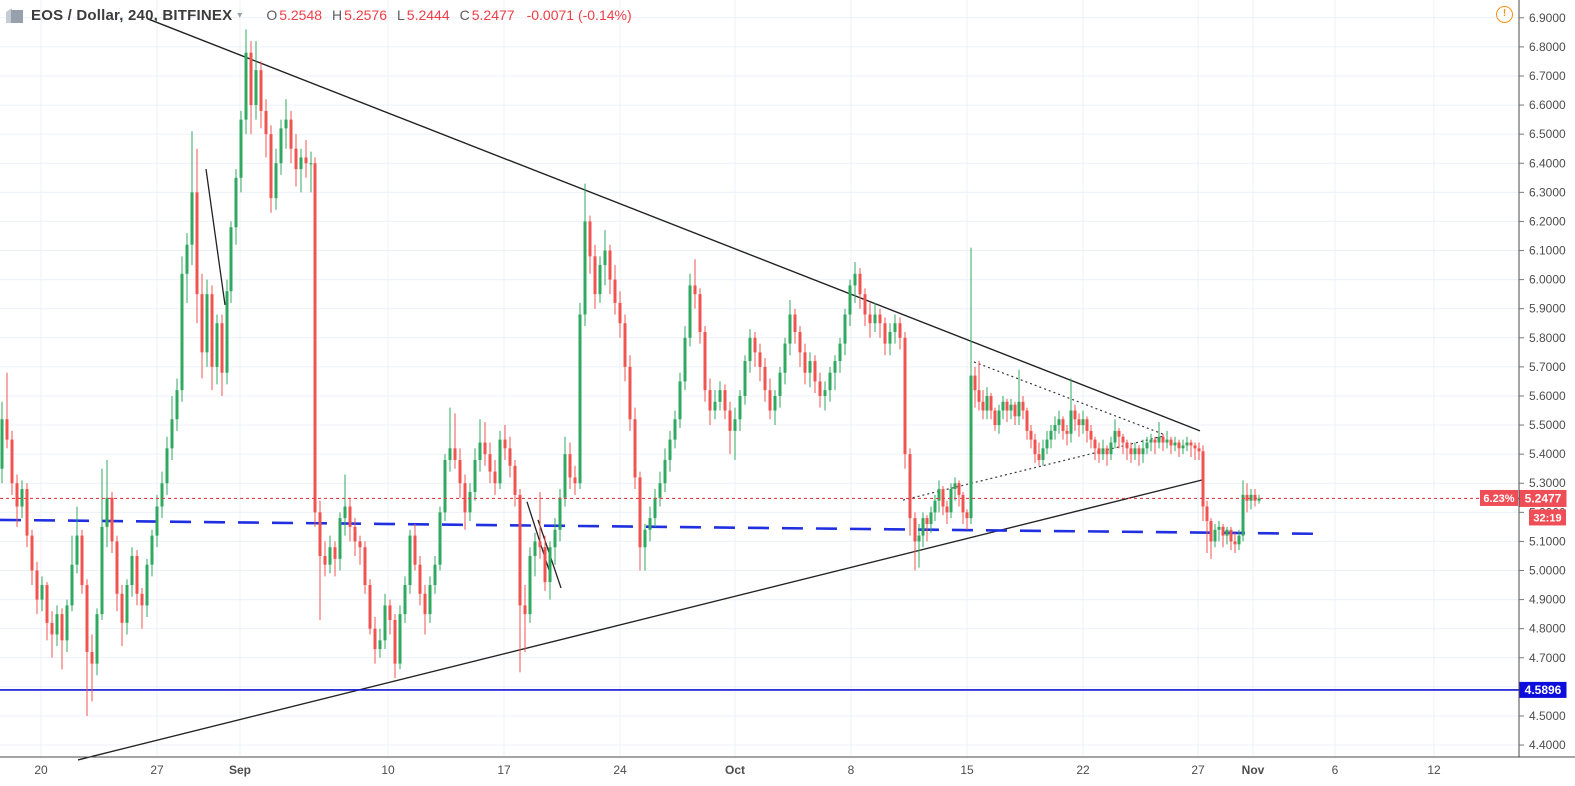  What do you see at coordinates (1547, 483) in the screenshot?
I see `price-tick-label: 5.3000` at bounding box center [1547, 483].